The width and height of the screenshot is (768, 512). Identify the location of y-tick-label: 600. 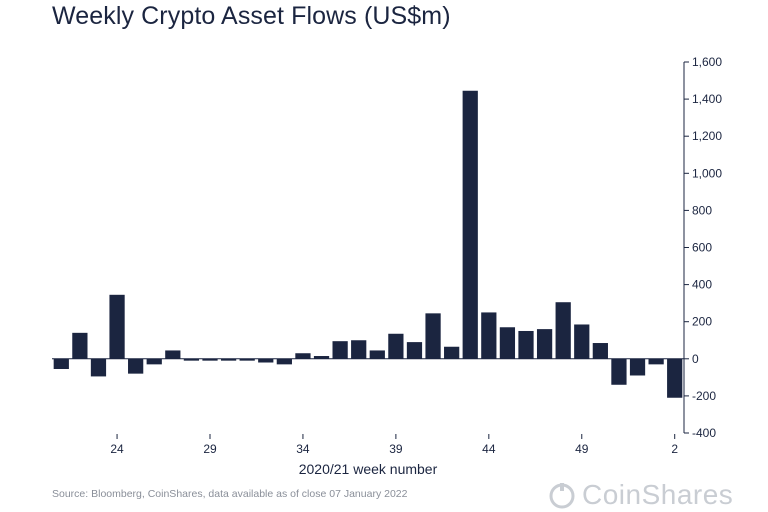
(702, 248).